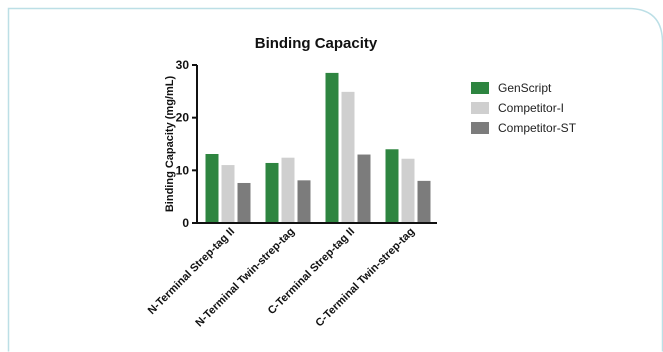  I want to click on y-axis-ticks: 0 10 20 30, so click(183, 144).